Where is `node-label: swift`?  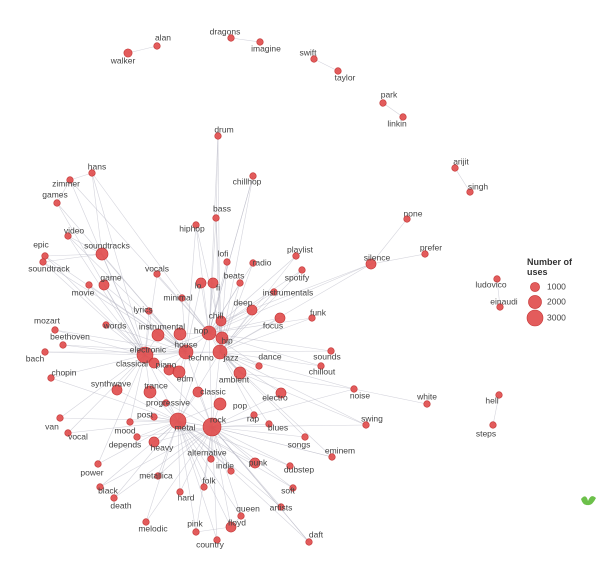 node-label: swift is located at coordinates (309, 52).